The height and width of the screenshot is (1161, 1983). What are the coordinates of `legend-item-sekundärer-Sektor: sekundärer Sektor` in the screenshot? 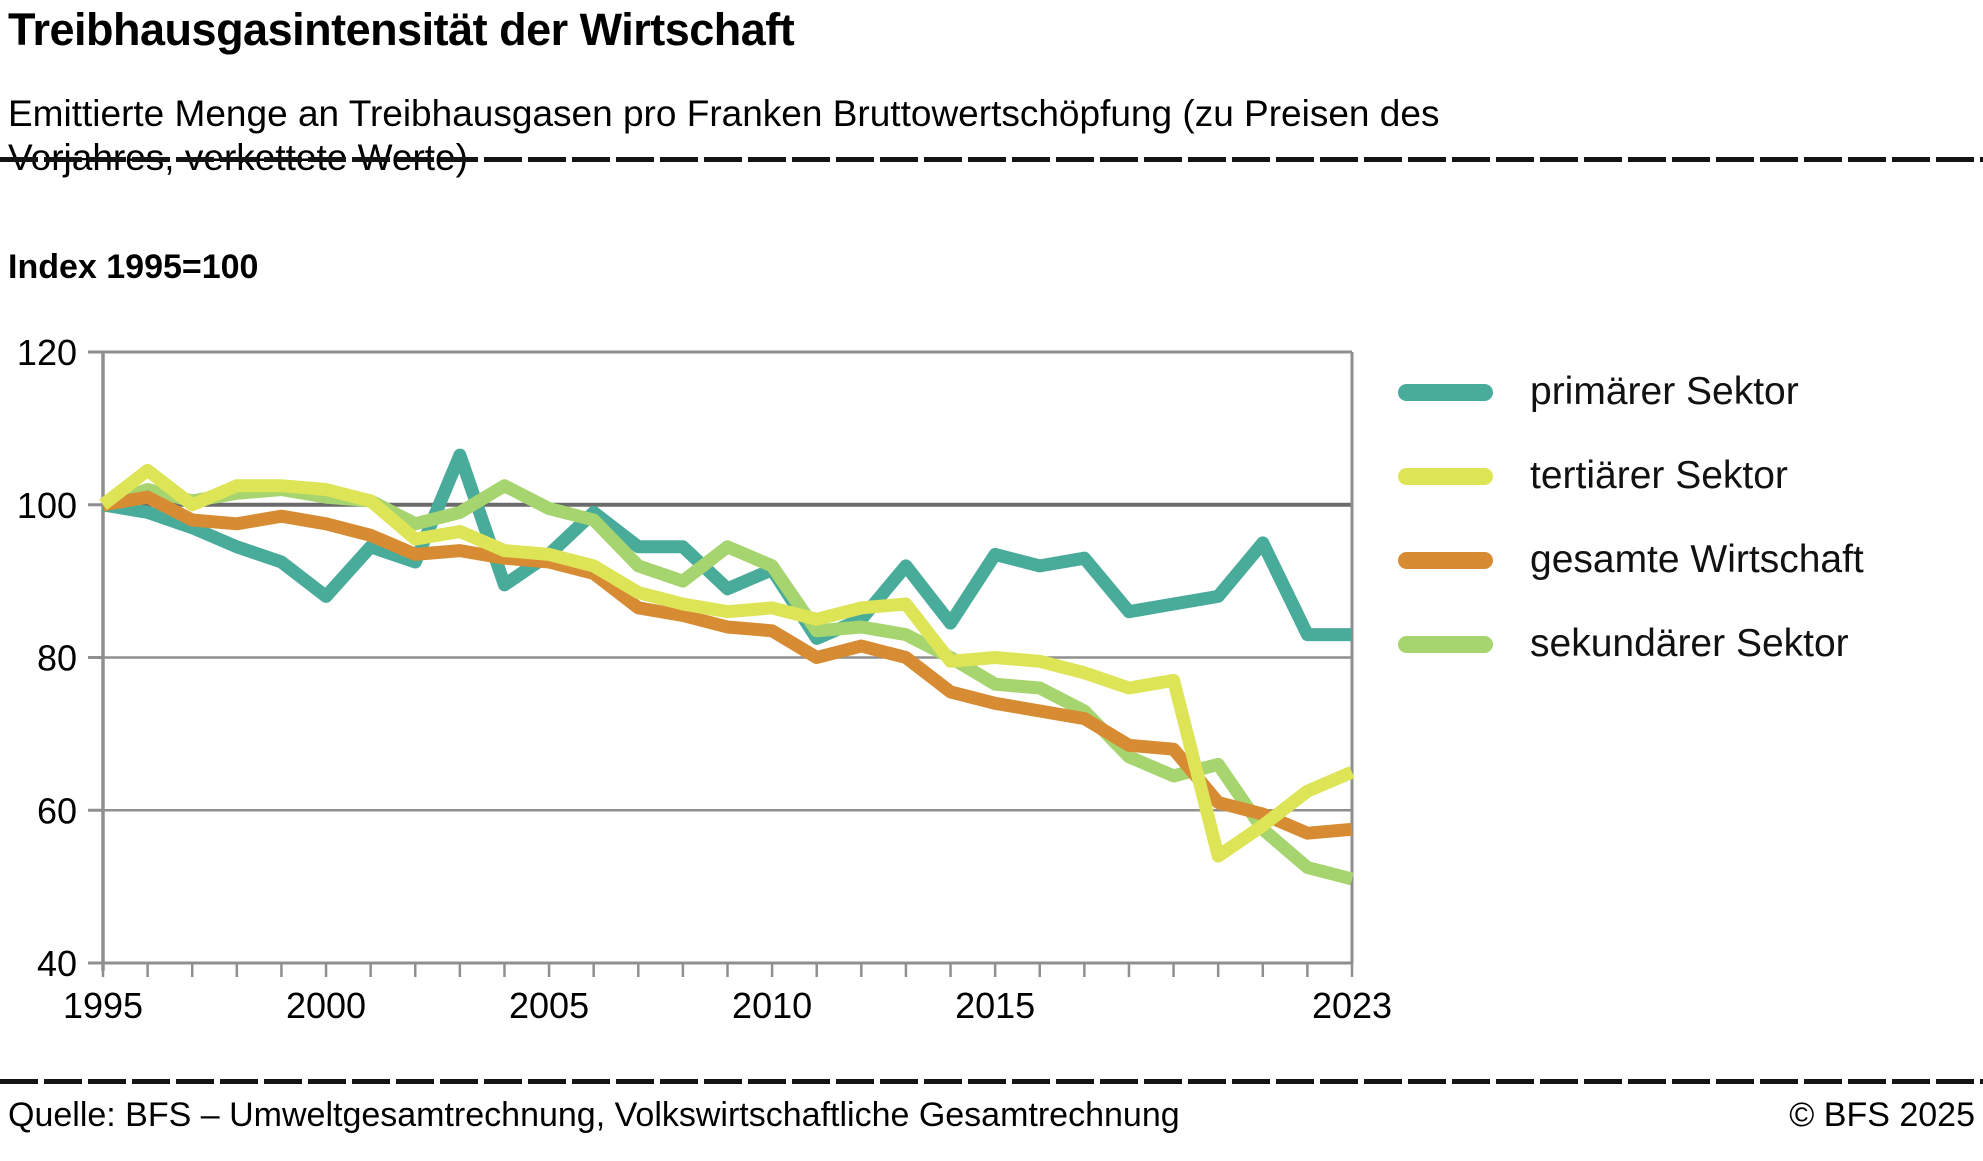 It's located at (1631, 644).